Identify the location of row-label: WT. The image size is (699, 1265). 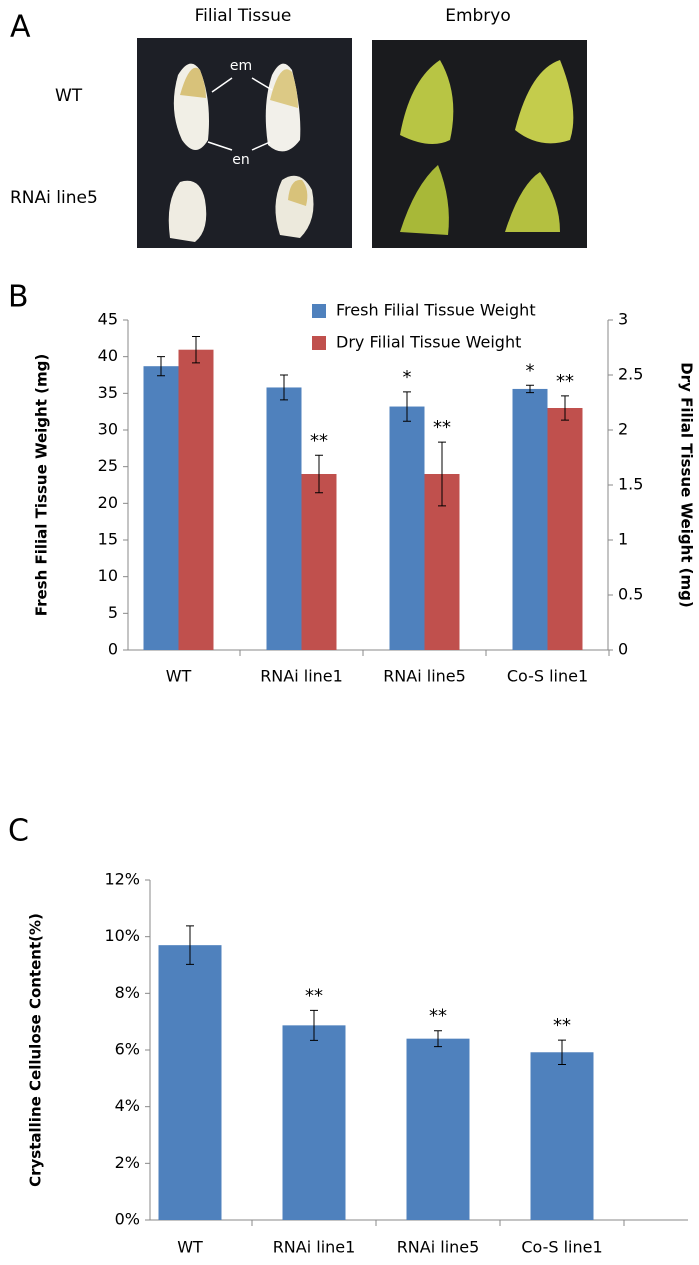
(69, 96).